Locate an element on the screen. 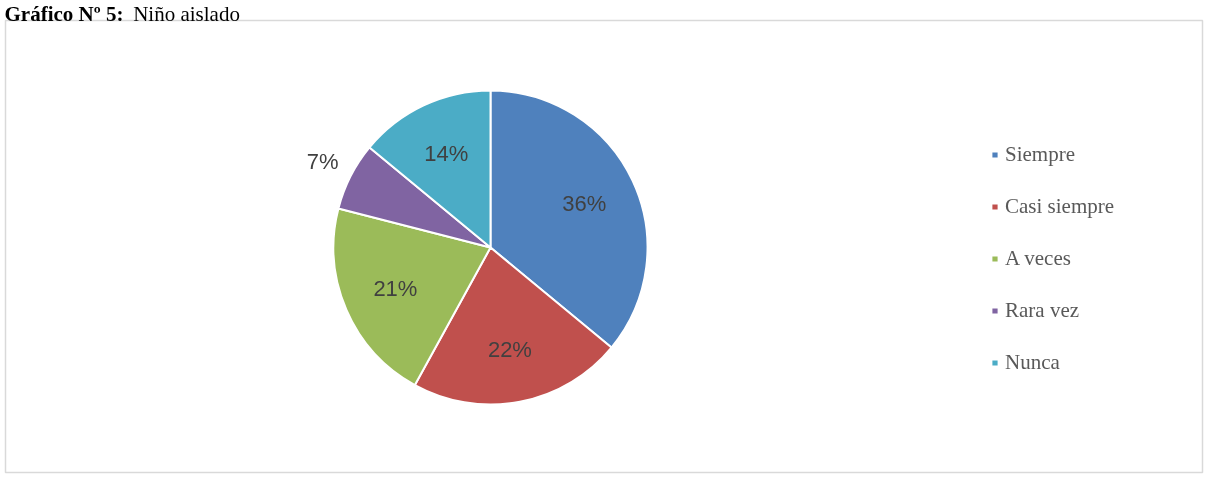 The image size is (1224, 483). data-label: 22% is located at coordinates (509, 349).